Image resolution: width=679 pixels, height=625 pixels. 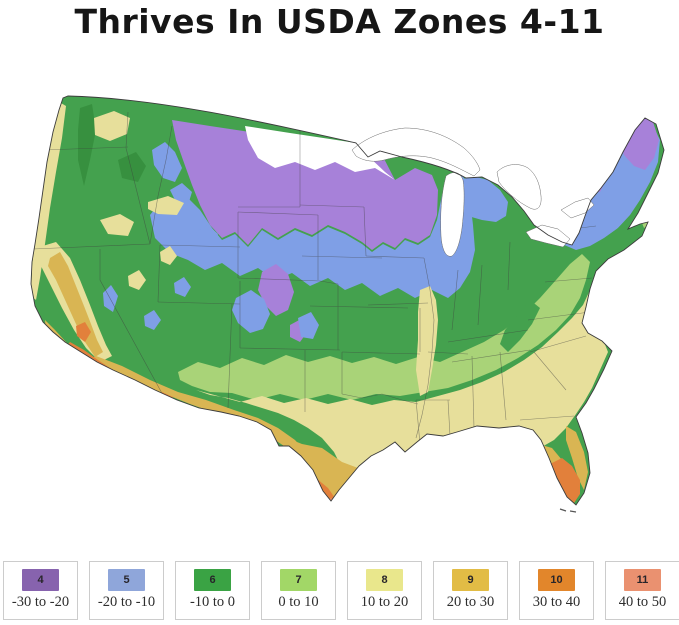 What do you see at coordinates (197, 408) in the screenshot?
I see `map-southwest-desert-gold` at bounding box center [197, 408].